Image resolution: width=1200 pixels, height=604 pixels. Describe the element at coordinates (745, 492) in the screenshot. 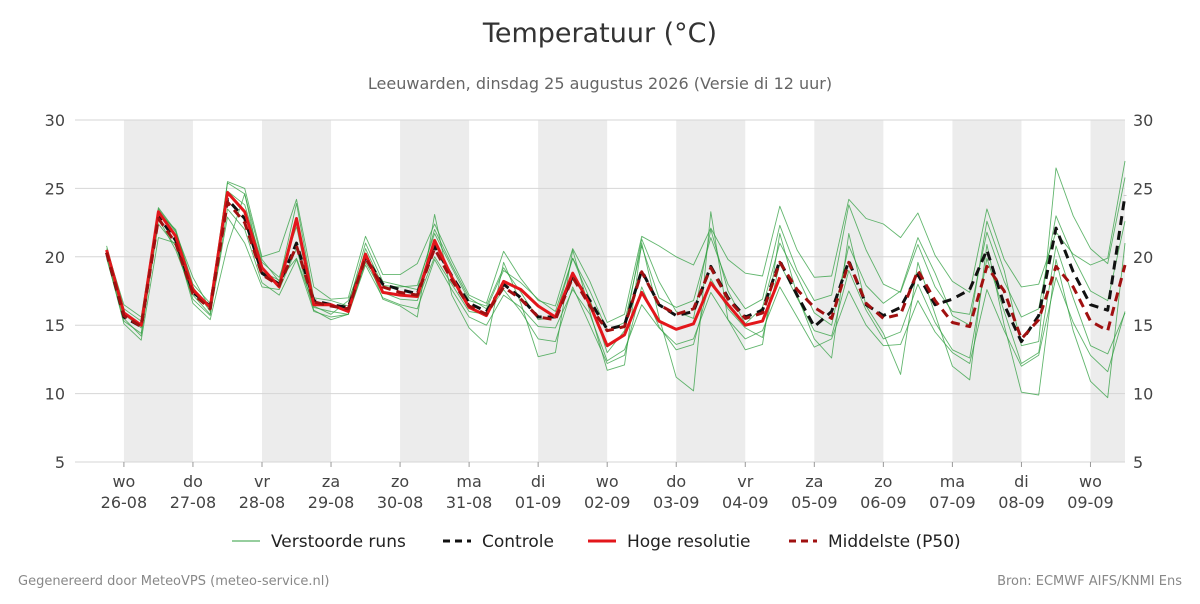

I see `x-tick-label: vr 04-09` at that location.